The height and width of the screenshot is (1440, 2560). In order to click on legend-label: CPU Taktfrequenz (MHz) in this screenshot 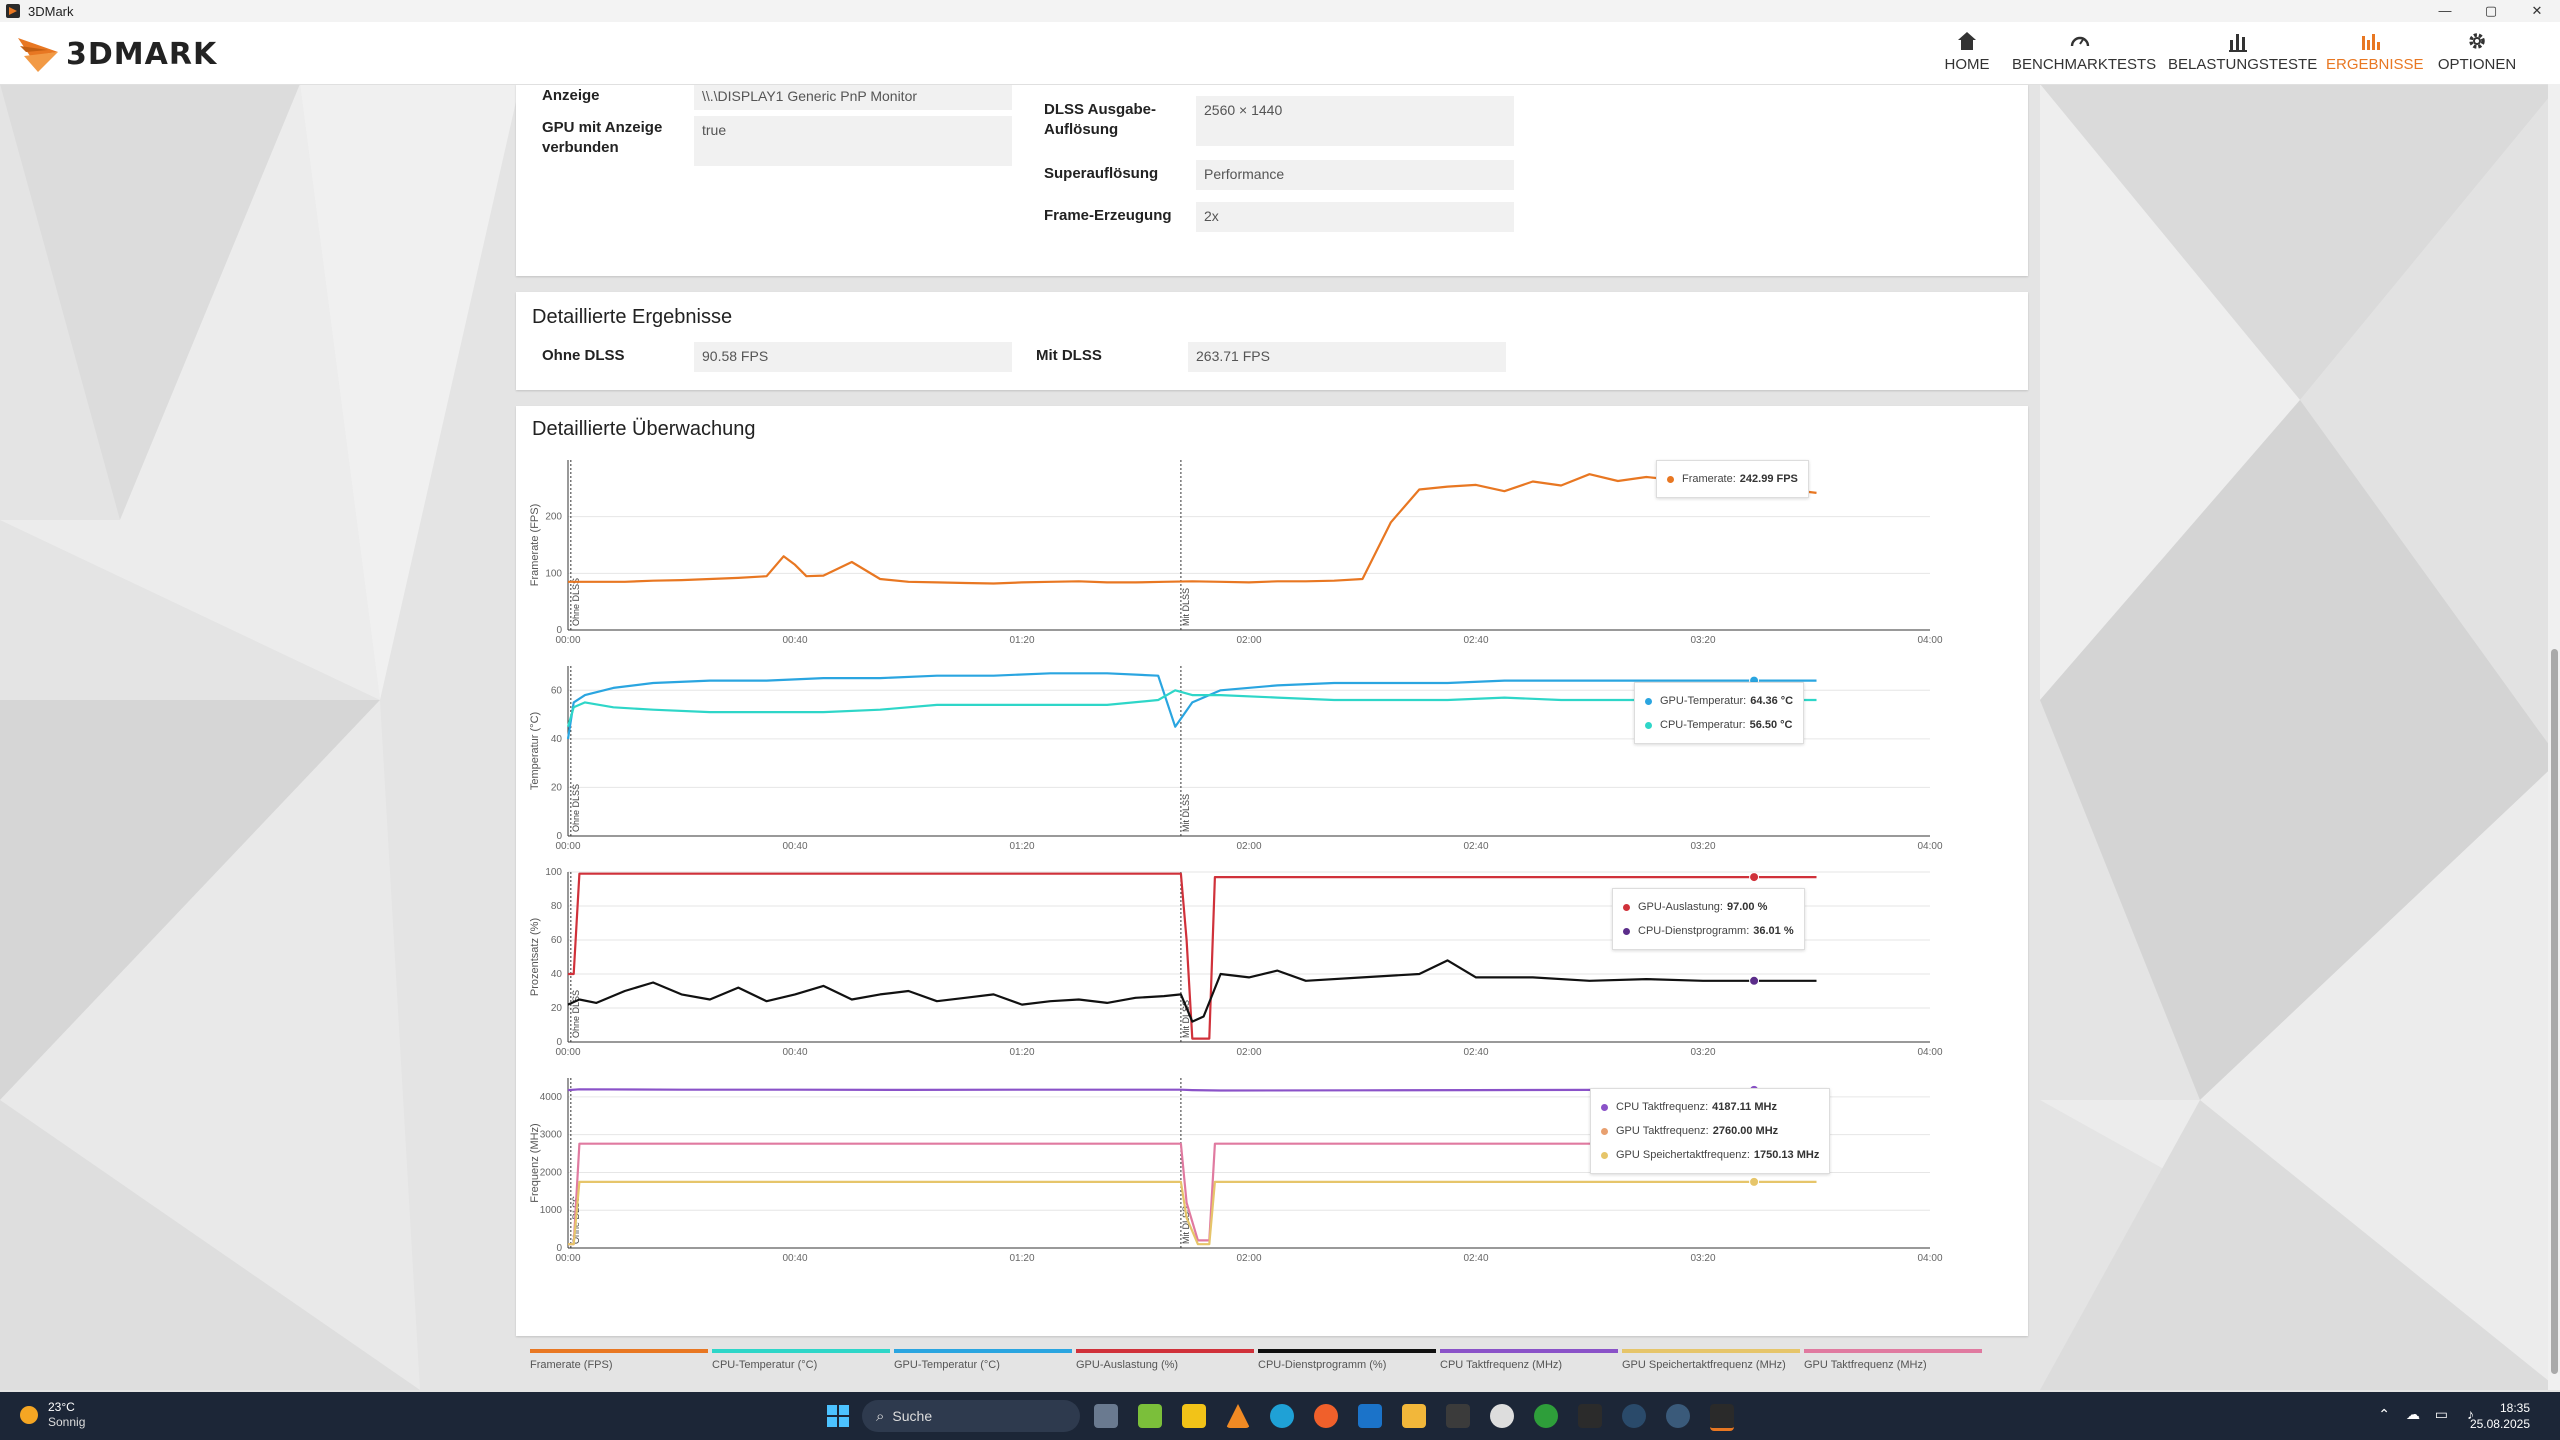, I will do `click(1501, 1365)`.